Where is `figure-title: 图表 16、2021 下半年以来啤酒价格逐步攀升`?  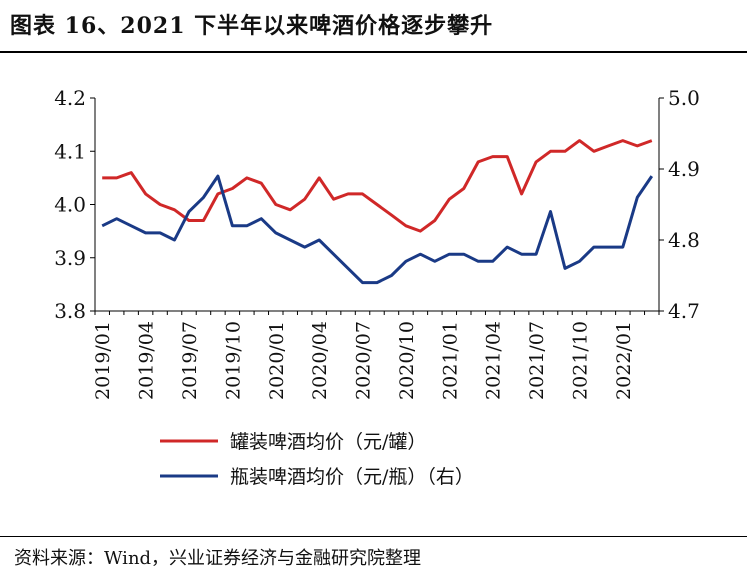
figure-title: 图表 16、2021 下半年以来啤酒价格逐步攀升 is located at coordinates (252, 26).